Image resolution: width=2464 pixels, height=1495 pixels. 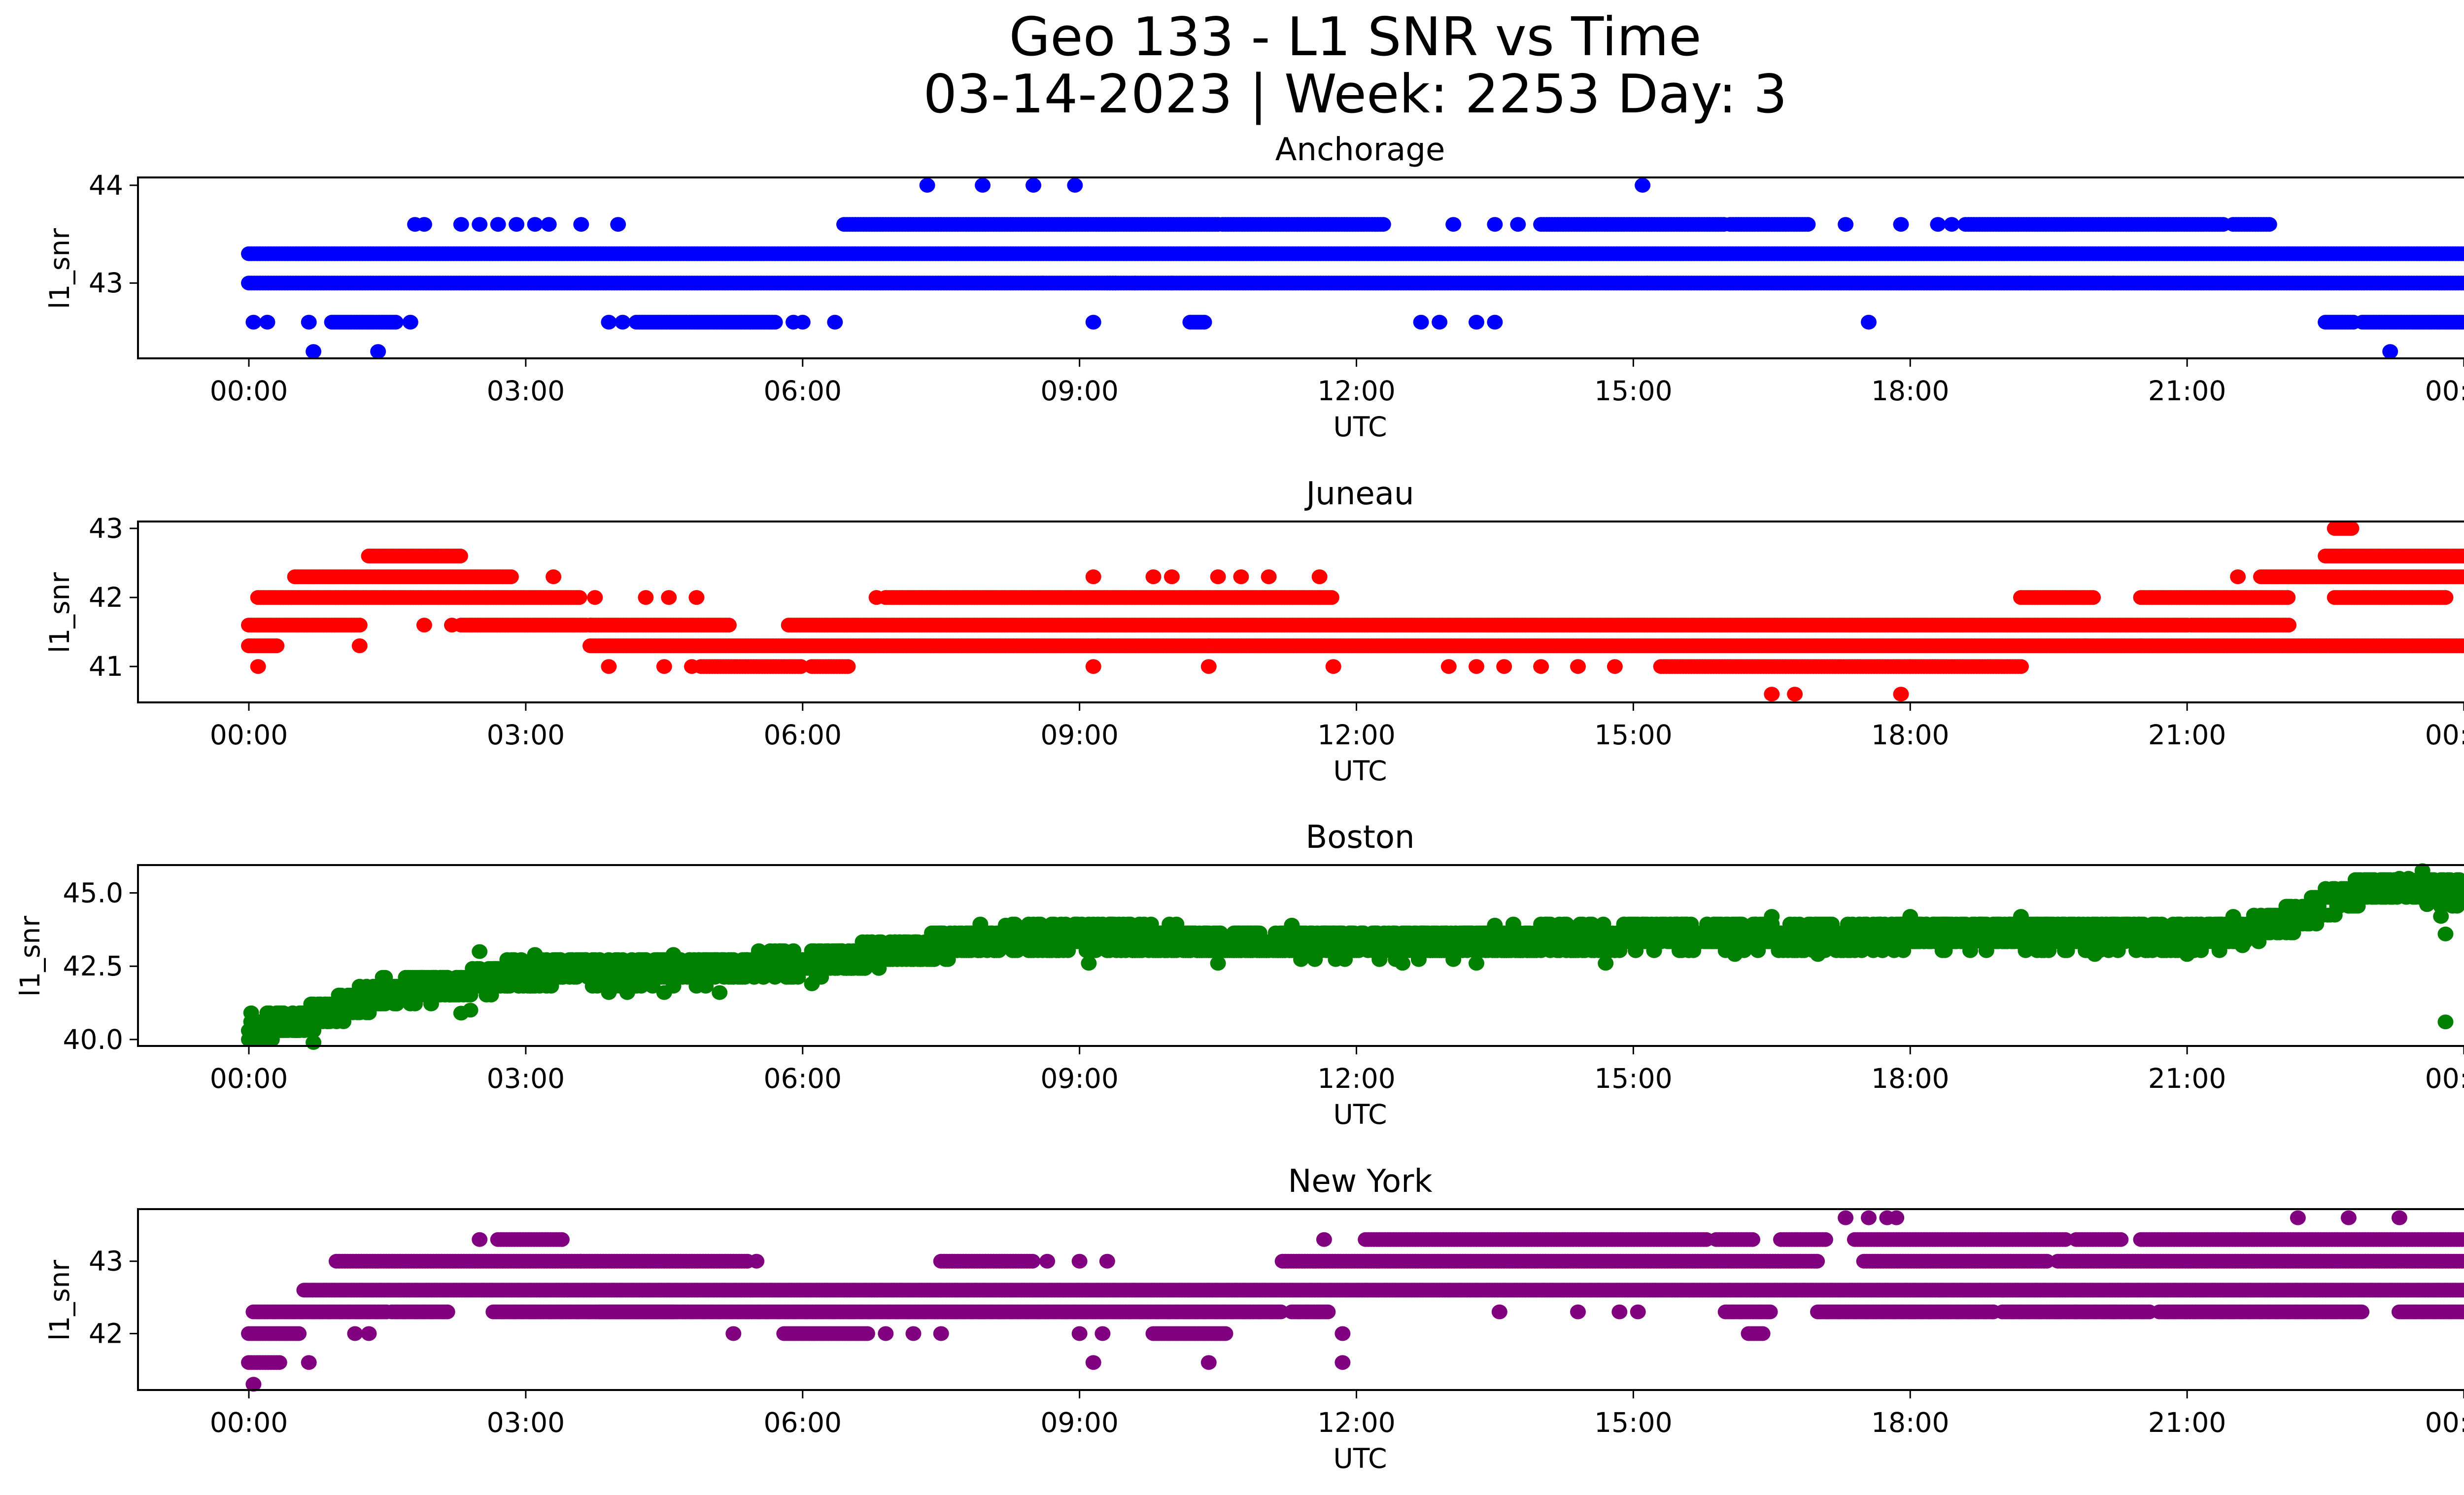 I want to click on y-axis-label: l1_snr, so click(x=59, y=268).